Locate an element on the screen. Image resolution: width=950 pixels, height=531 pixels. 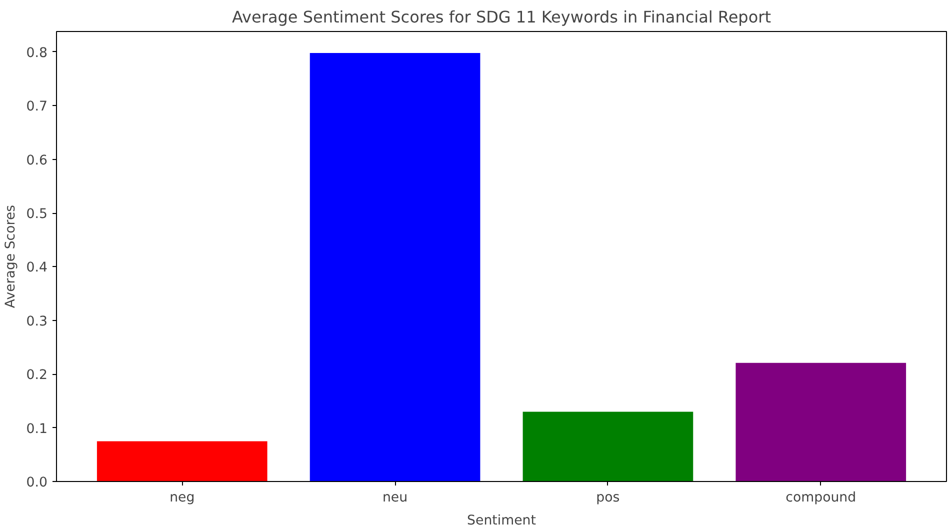
y-tick-label: 0.0 is located at coordinates (37, 483).